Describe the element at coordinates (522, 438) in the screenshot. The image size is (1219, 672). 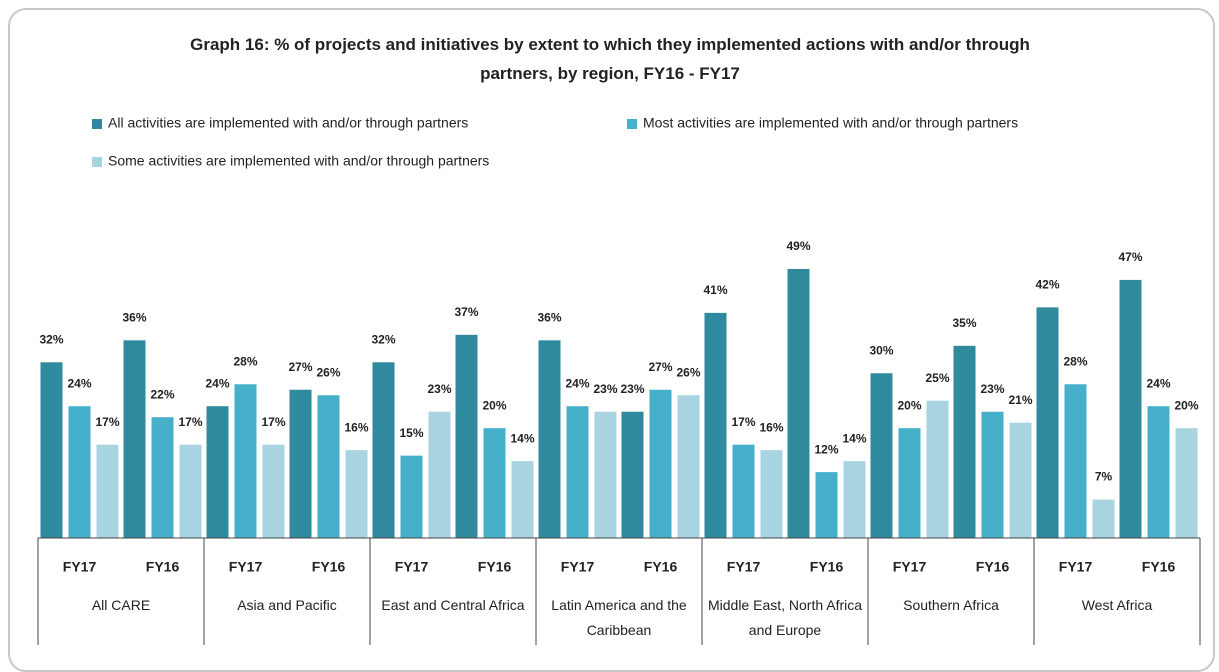
I see `value-label: 14%` at that location.